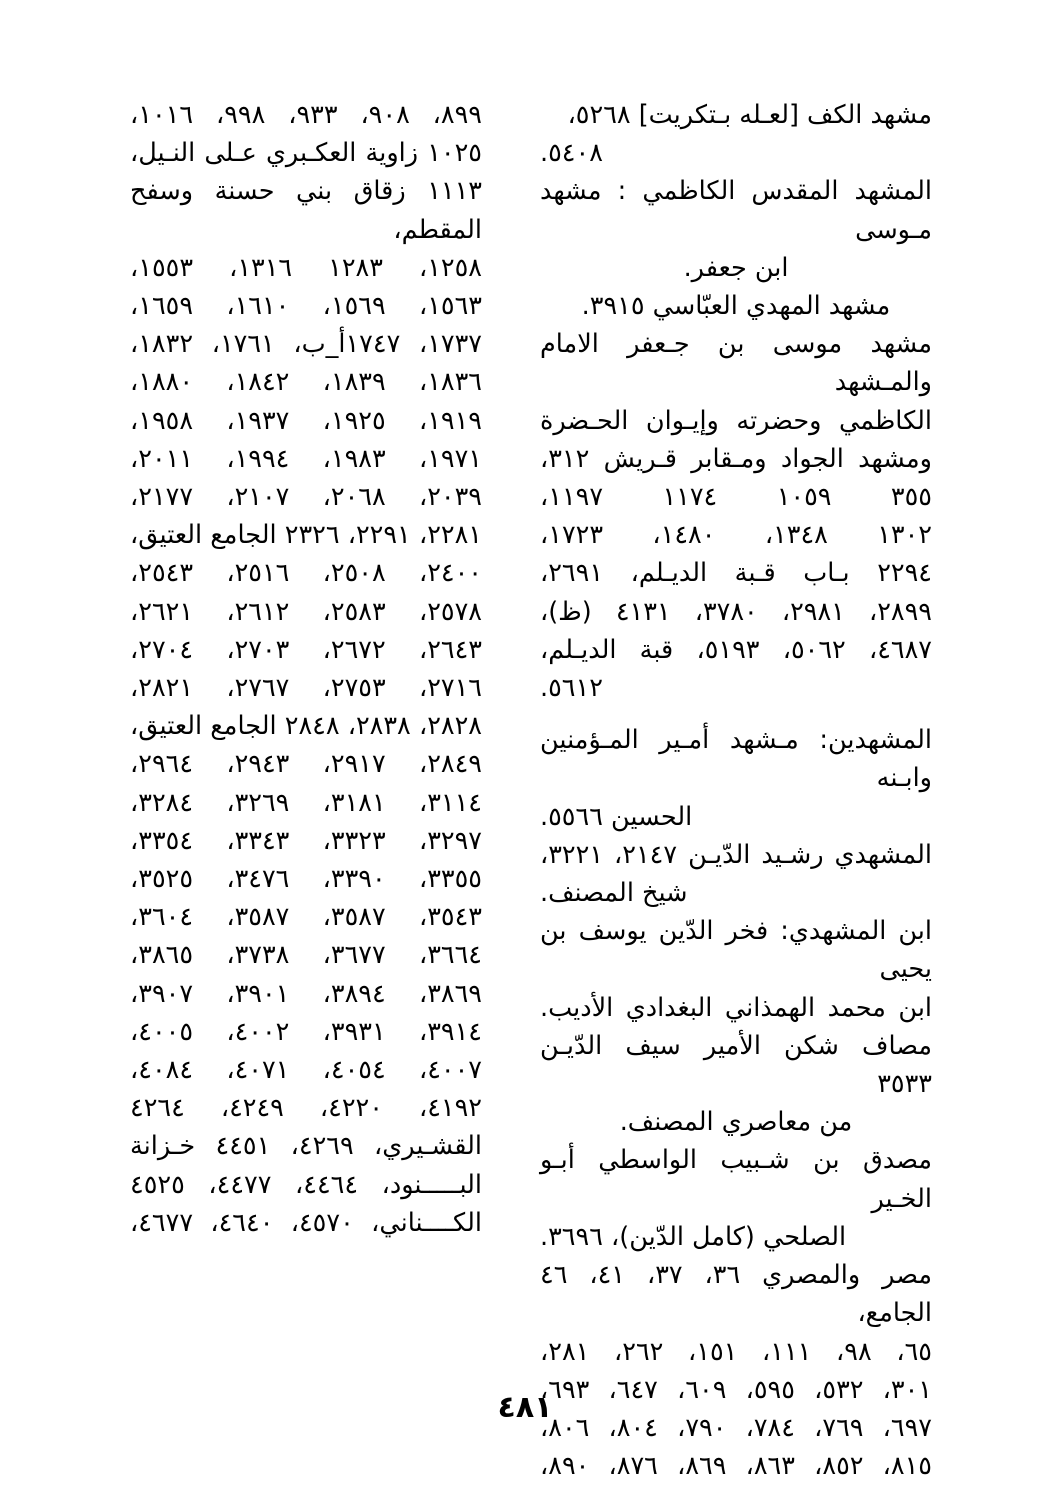 This screenshot has width=1050, height=1485. I want to click on reference-number: ٢٧٠٤،, so click(162, 649).